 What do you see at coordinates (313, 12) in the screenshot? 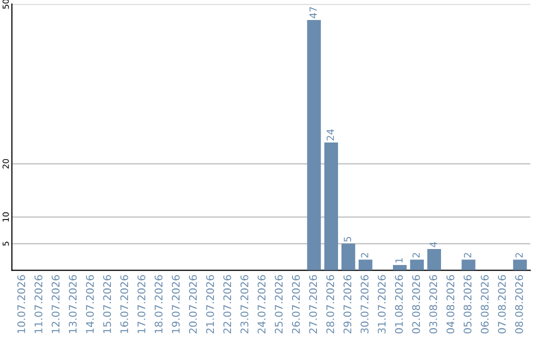
I see `data-label: 47` at bounding box center [313, 12].